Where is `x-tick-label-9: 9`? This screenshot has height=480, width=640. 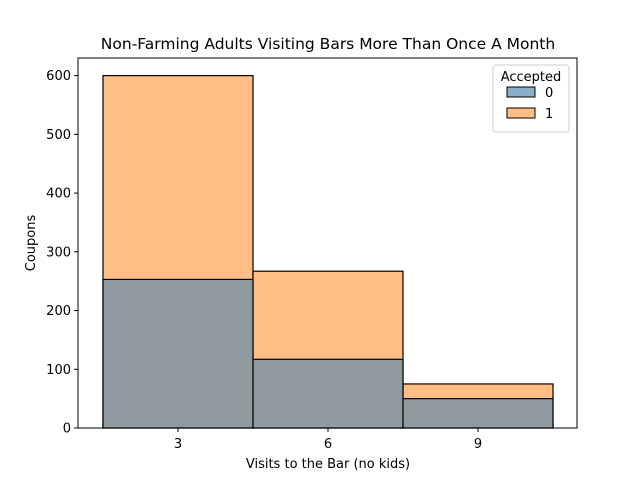
x-tick-label-9: 9 is located at coordinates (478, 444).